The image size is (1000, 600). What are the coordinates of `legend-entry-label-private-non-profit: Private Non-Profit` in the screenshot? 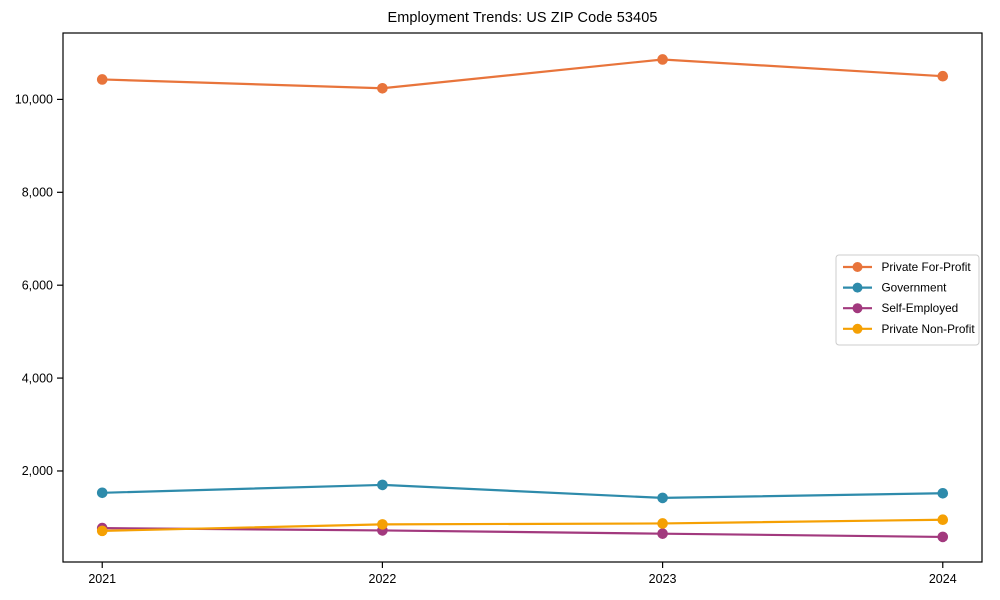 It's located at (929, 329).